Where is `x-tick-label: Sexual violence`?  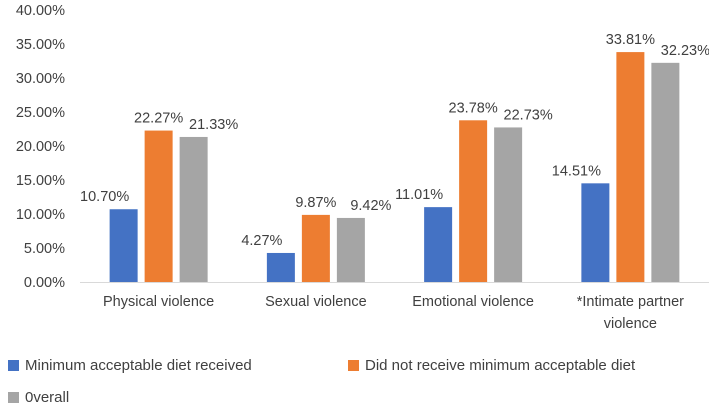 x-tick-label: Sexual violence is located at coordinates (316, 302).